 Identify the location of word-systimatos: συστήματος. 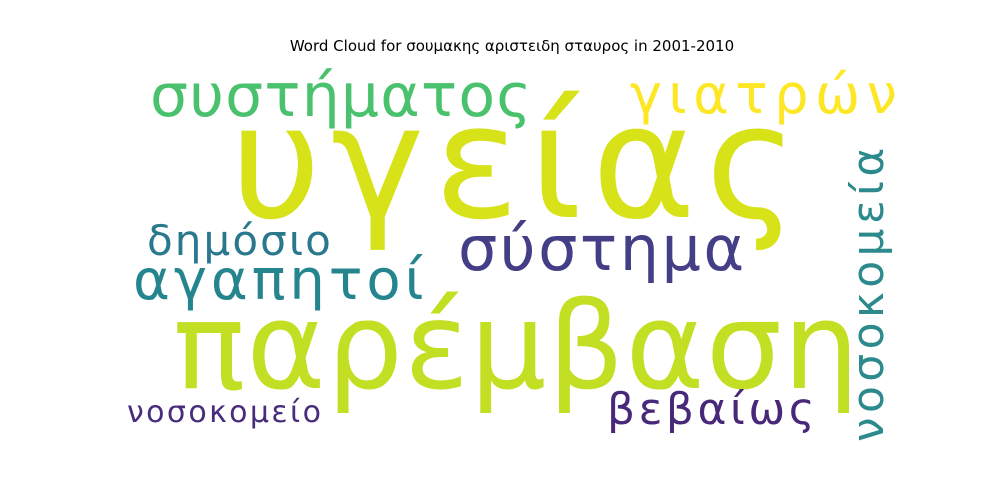
(341, 96).